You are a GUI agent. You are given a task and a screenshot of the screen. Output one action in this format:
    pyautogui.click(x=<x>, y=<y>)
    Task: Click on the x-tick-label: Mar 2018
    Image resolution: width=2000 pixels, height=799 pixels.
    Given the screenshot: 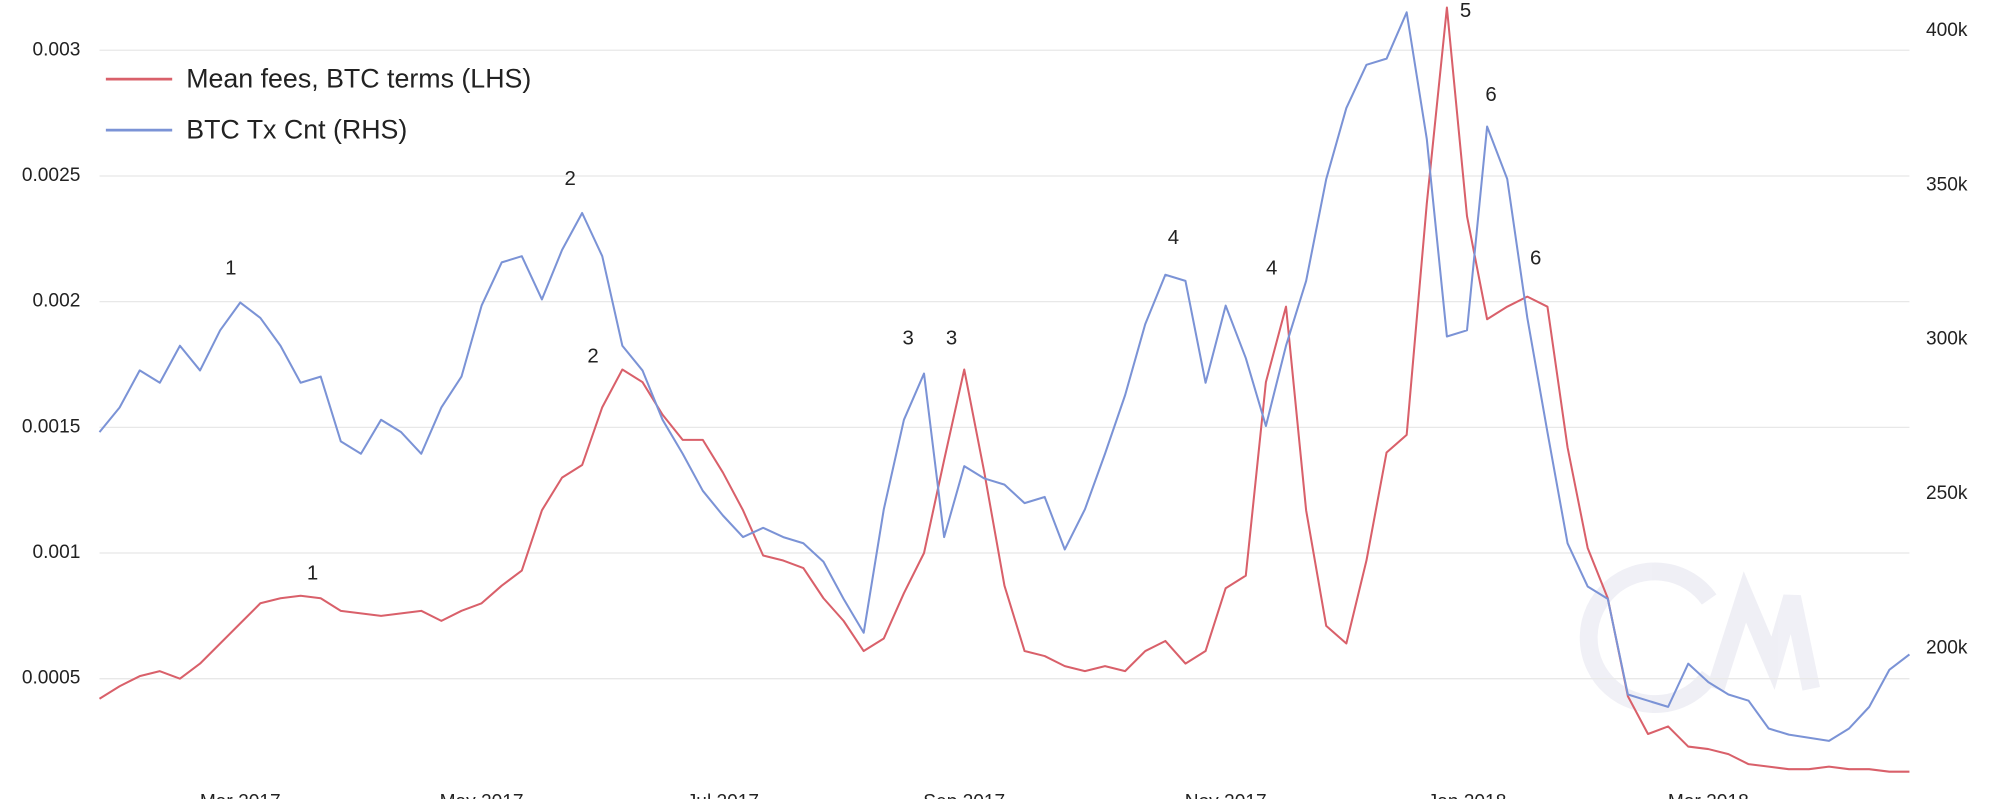 What is the action you would take?
    pyautogui.click(x=1708, y=795)
    